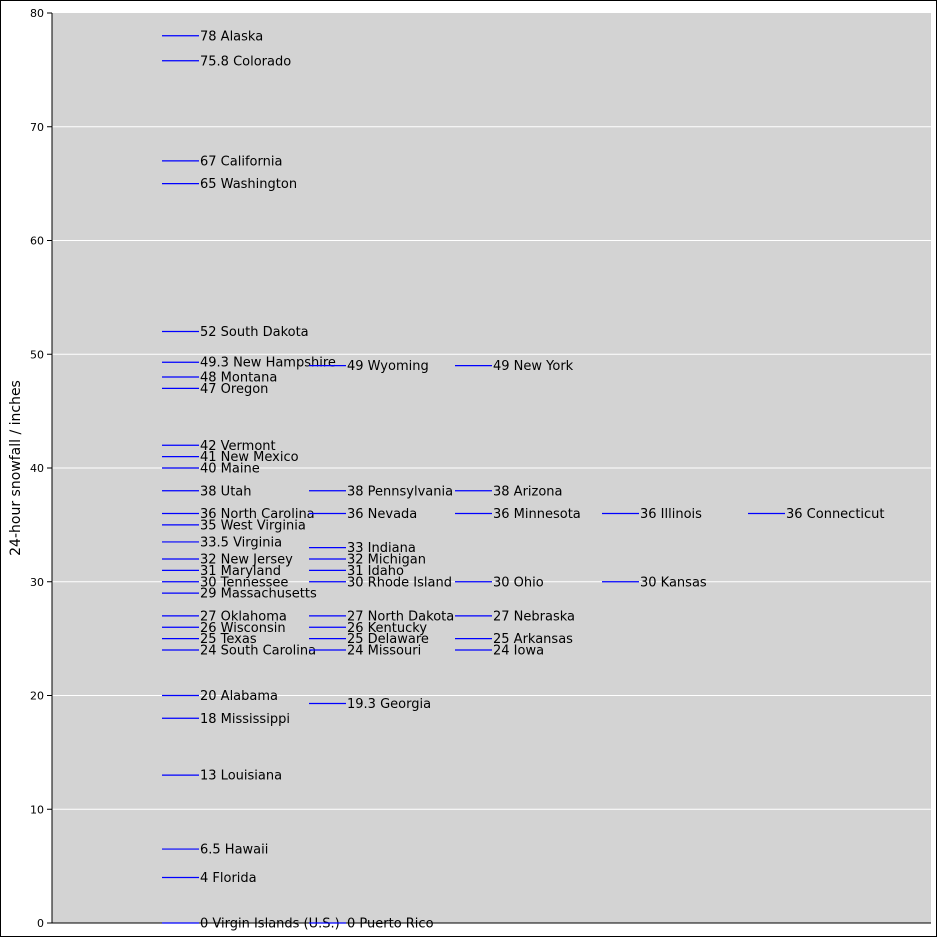 The height and width of the screenshot is (937, 937). Describe the element at coordinates (386, 560) in the screenshot. I see `data-label: 32 Michigan` at that location.